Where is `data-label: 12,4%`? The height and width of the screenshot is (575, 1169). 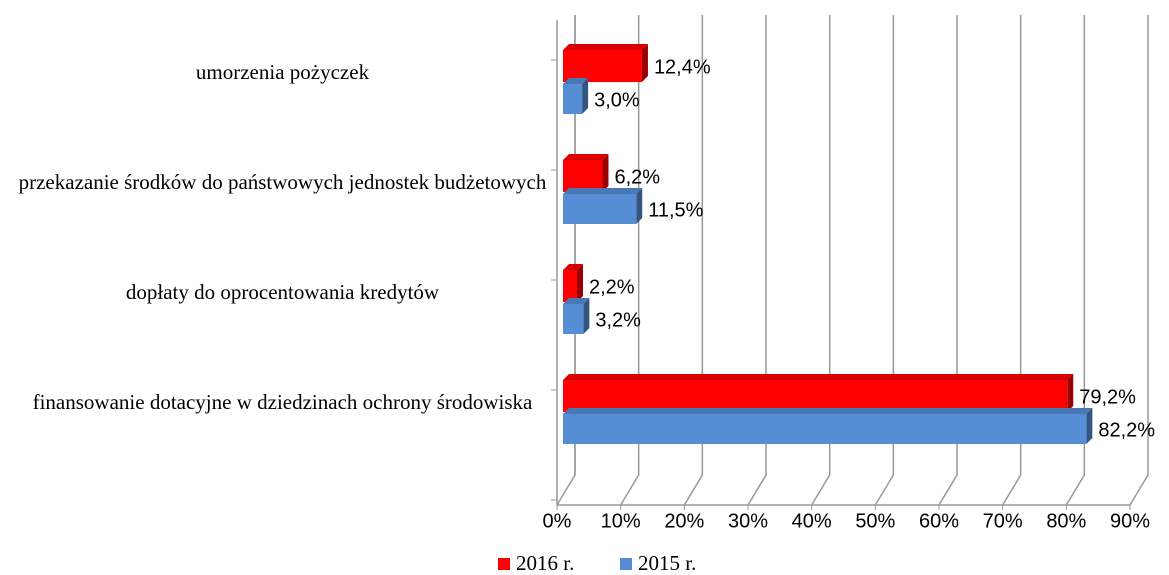 data-label: 12,4% is located at coordinates (682, 67).